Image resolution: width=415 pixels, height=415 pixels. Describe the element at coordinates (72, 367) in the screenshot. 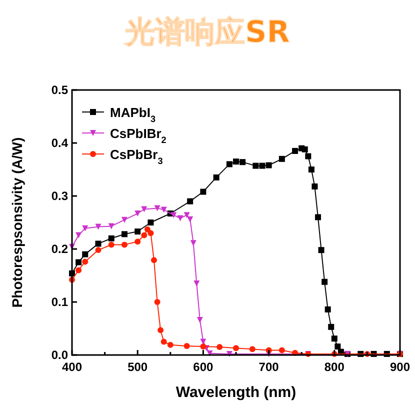

I see `x-tick-label: 400` at that location.